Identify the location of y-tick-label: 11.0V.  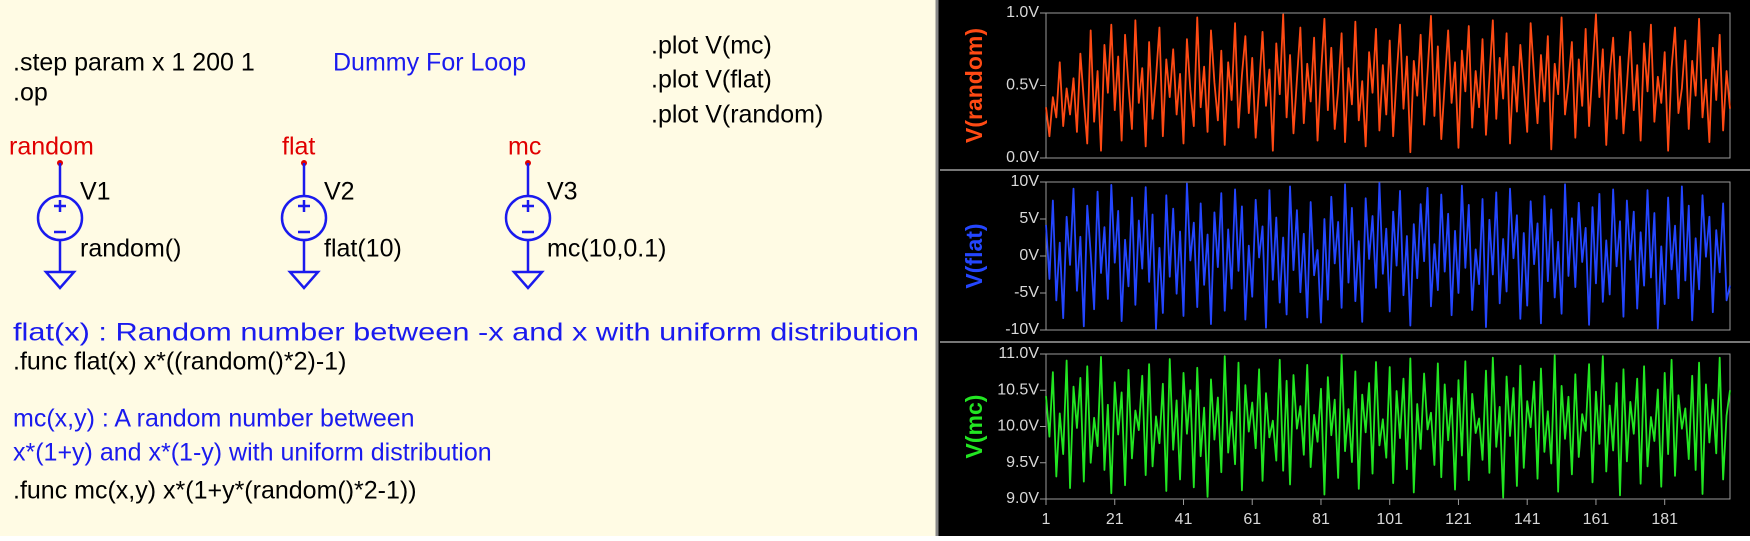
(1018, 353).